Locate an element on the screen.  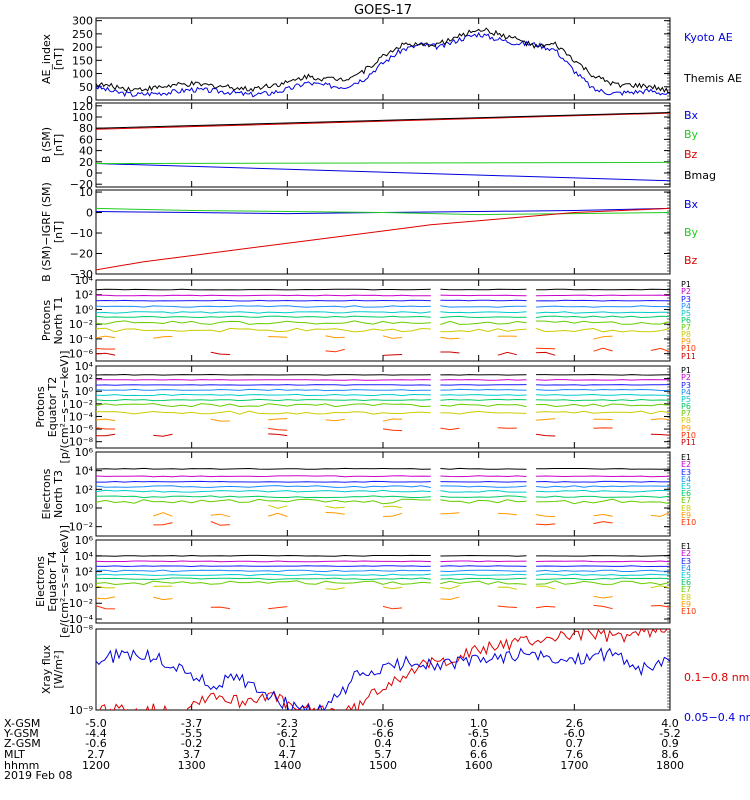
series-line is located at coordinates (383, 239).